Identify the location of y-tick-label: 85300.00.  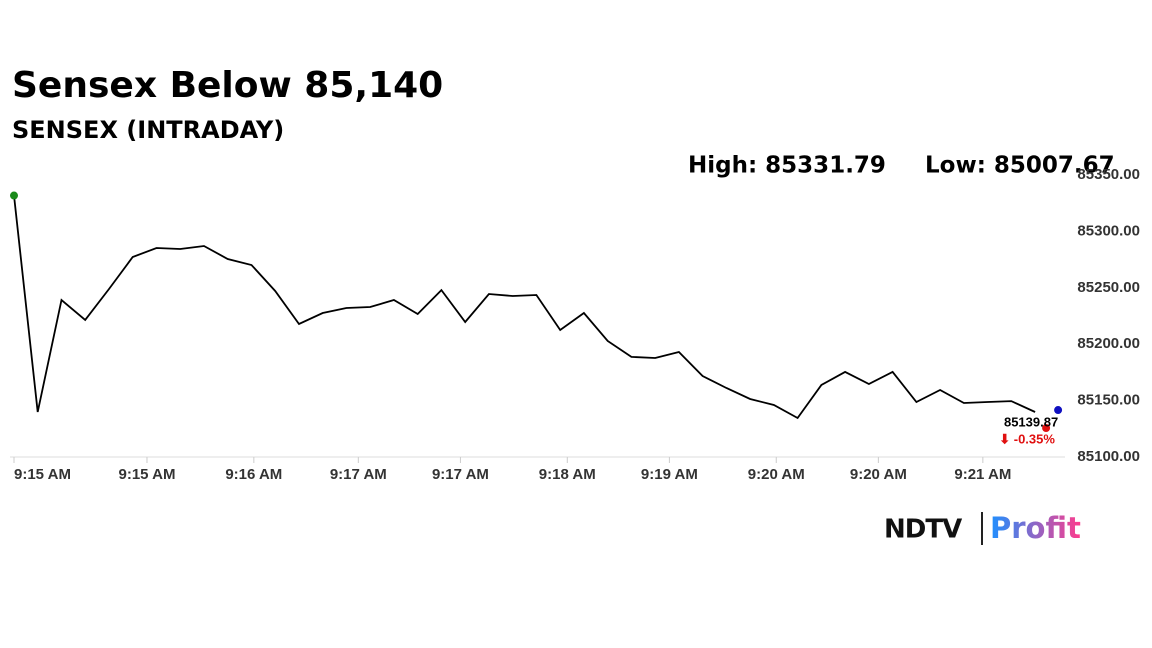
(1108, 230).